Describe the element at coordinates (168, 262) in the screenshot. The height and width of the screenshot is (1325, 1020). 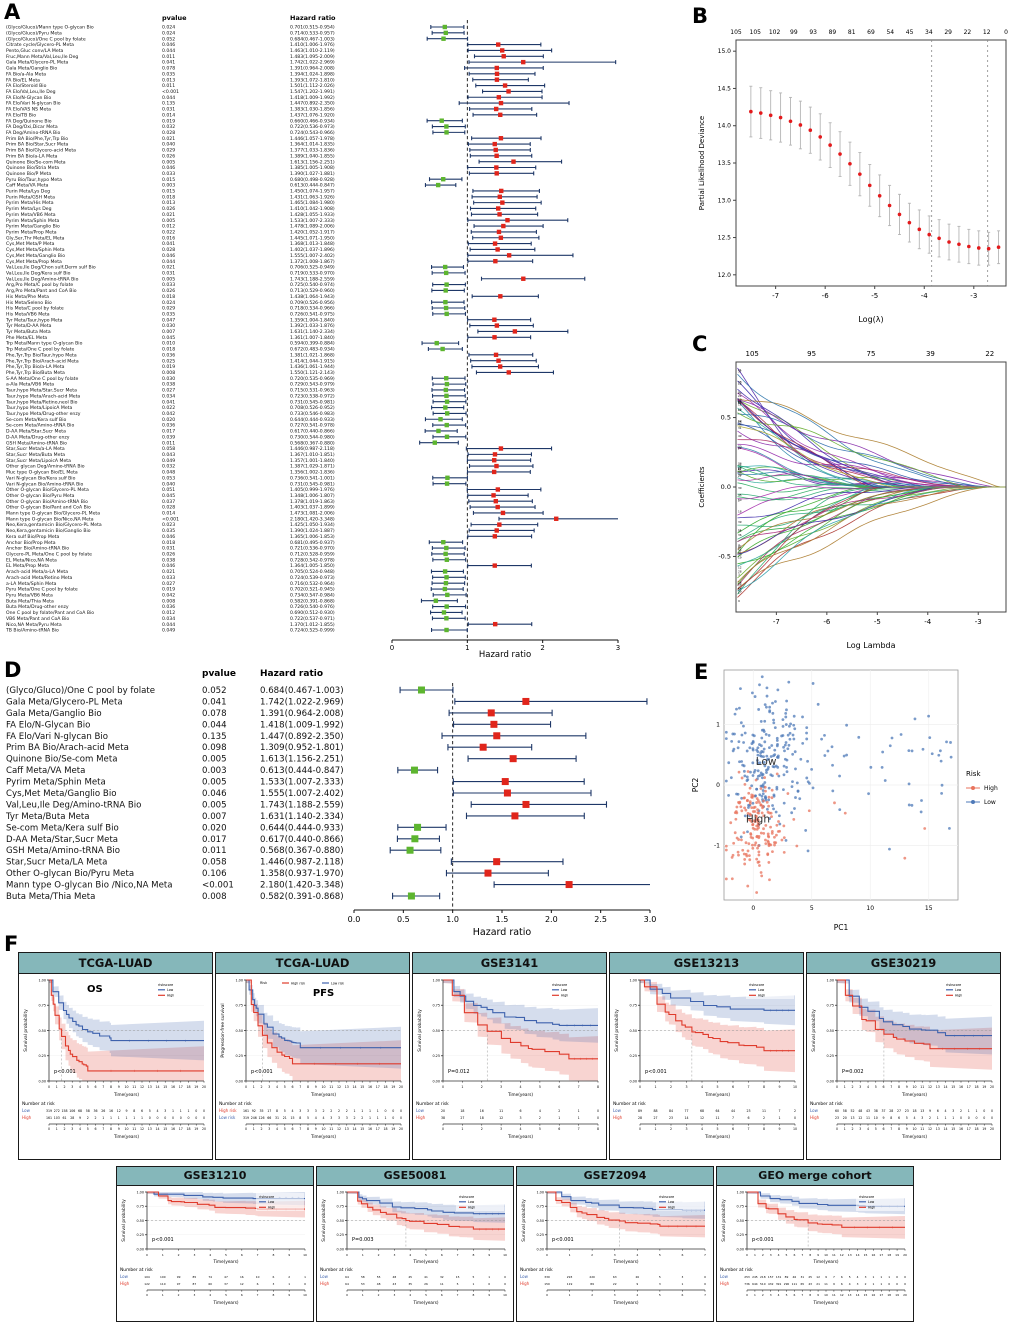
I see `svg-text: 0.044` at that location.